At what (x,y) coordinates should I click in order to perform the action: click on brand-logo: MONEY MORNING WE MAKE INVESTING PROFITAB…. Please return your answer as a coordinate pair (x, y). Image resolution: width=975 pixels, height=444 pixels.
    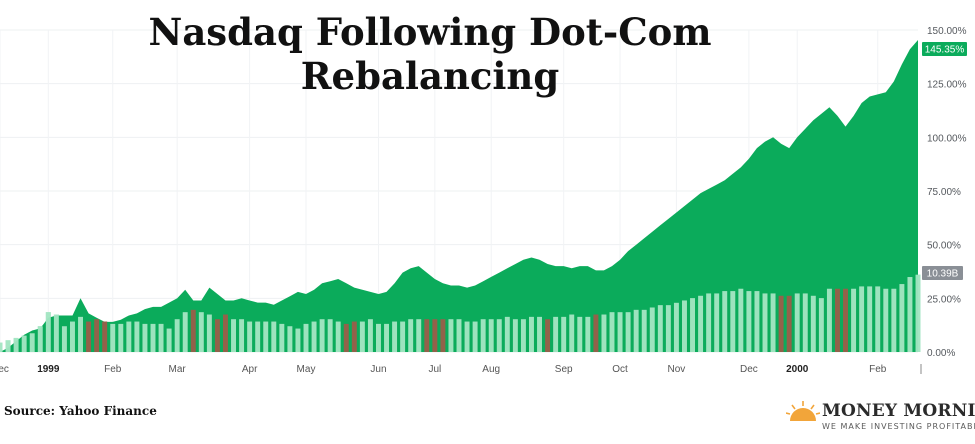
    Looking at the image, I should click on (880, 421).